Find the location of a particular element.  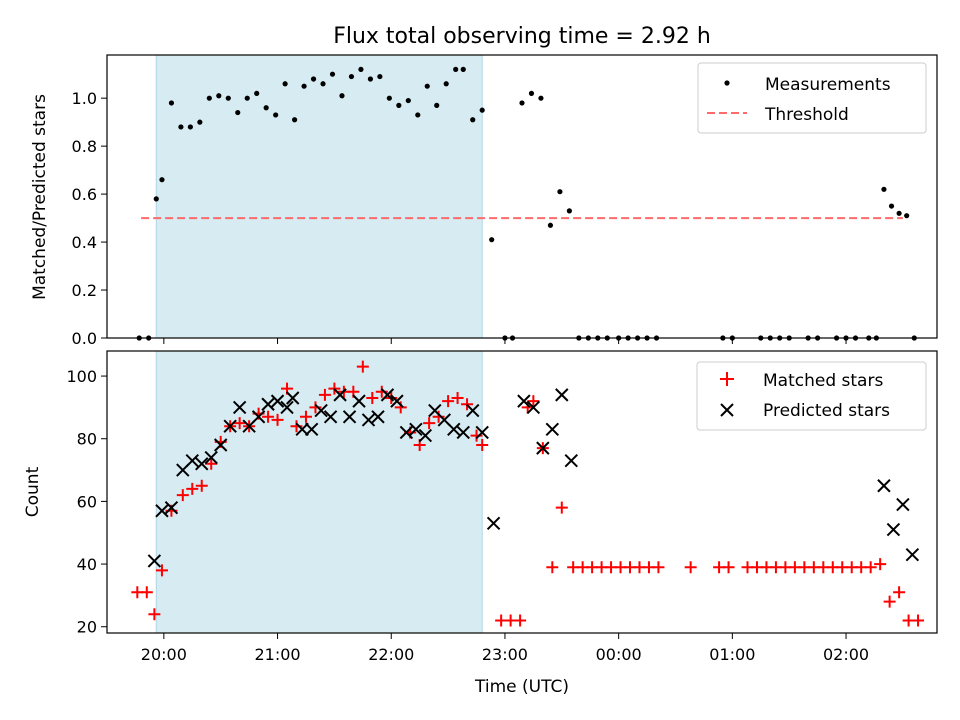

legend-predicted-label: Predicted stars is located at coordinates (826, 411).